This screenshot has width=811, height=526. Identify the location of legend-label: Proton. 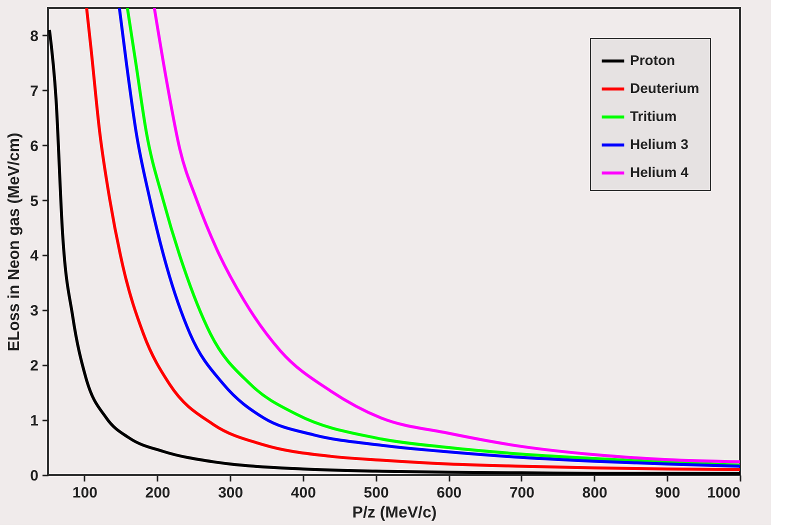
(653, 60).